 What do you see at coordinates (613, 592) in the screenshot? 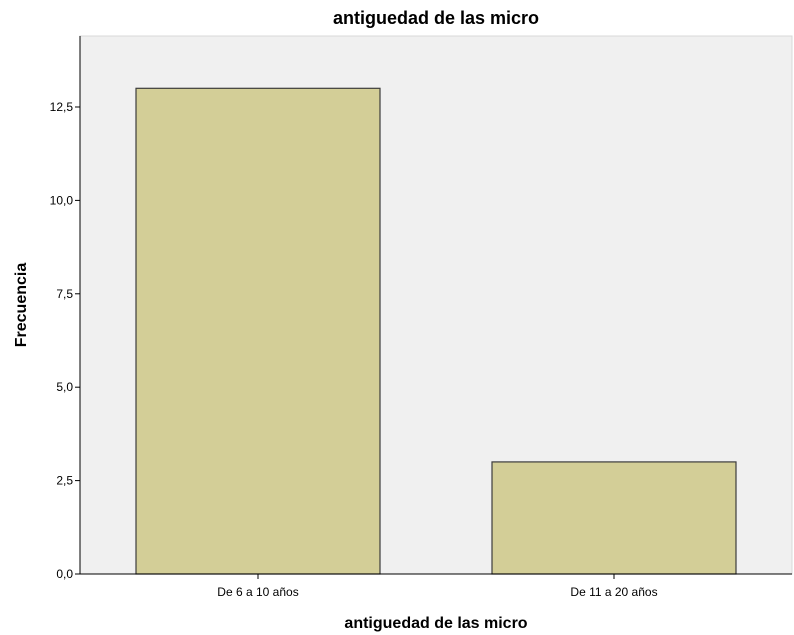
I see `x-tick-label: De 11 a 20 años` at bounding box center [613, 592].